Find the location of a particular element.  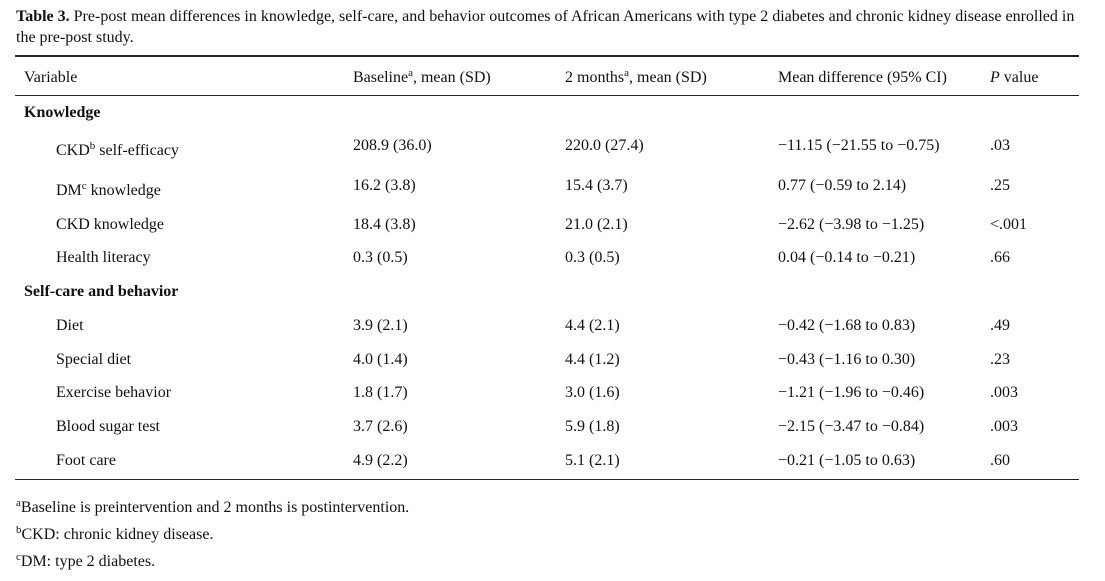

row-p-value: .66 is located at coordinates (1000, 257).